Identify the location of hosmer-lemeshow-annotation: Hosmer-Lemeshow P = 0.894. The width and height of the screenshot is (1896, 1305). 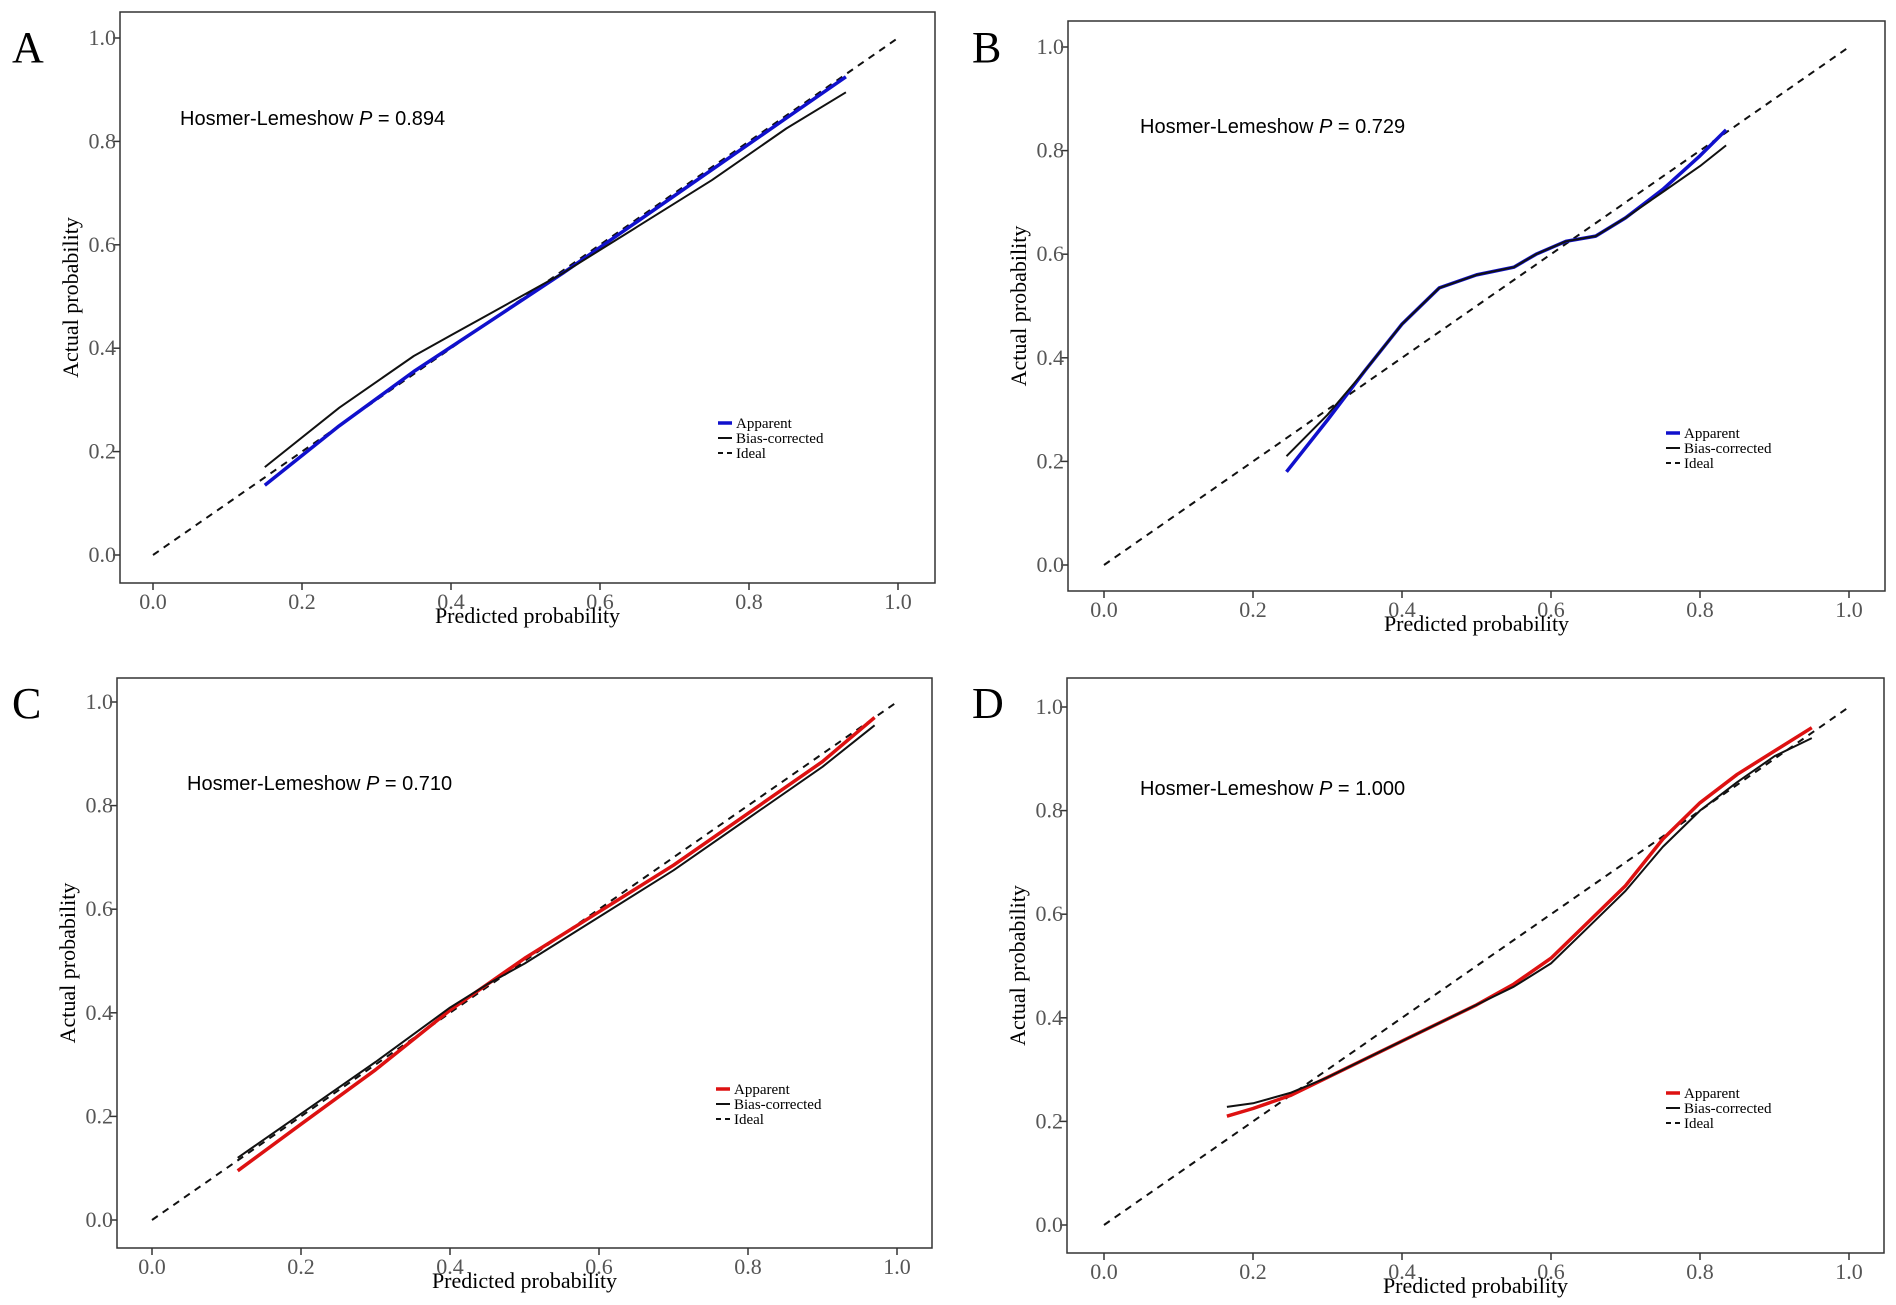
(312, 119).